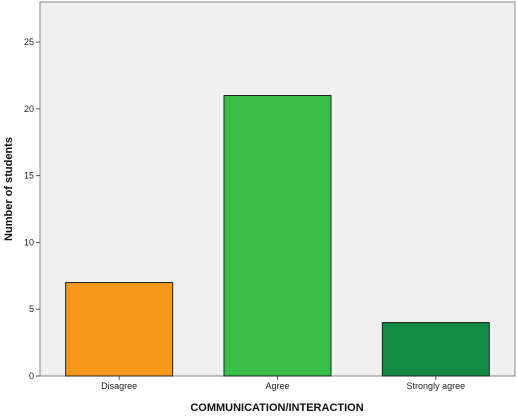 This screenshot has height=417, width=517. I want to click on bar-agree, so click(277, 236).